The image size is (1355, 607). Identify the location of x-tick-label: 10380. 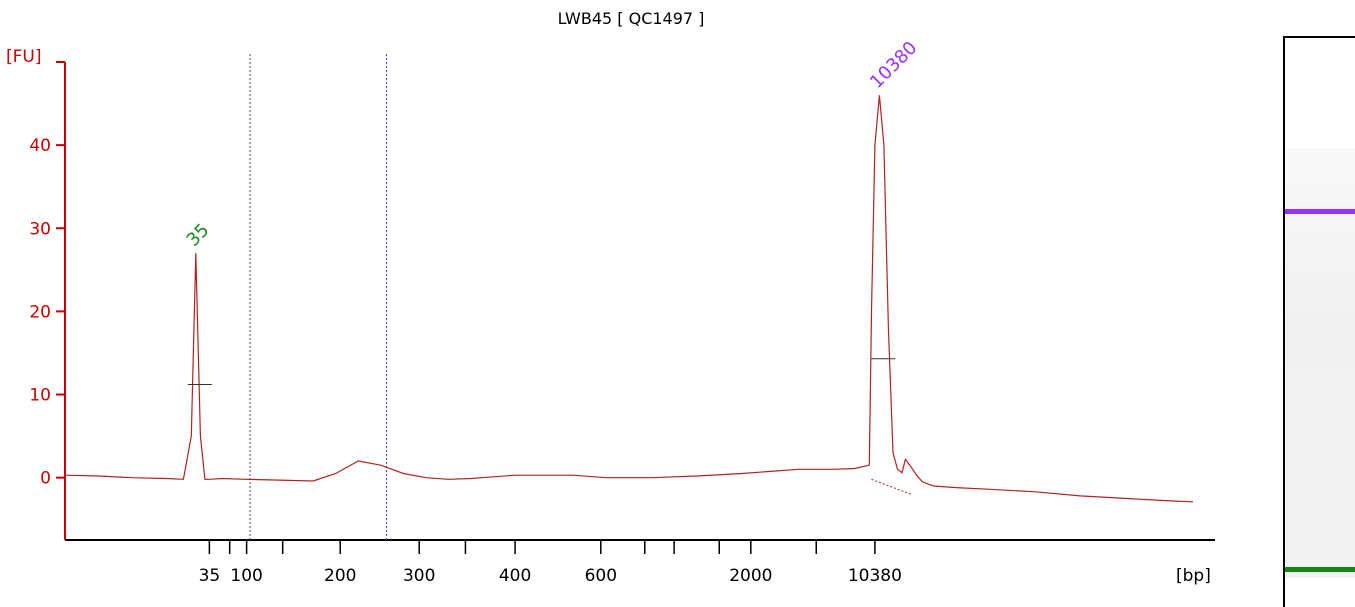
(875, 576).